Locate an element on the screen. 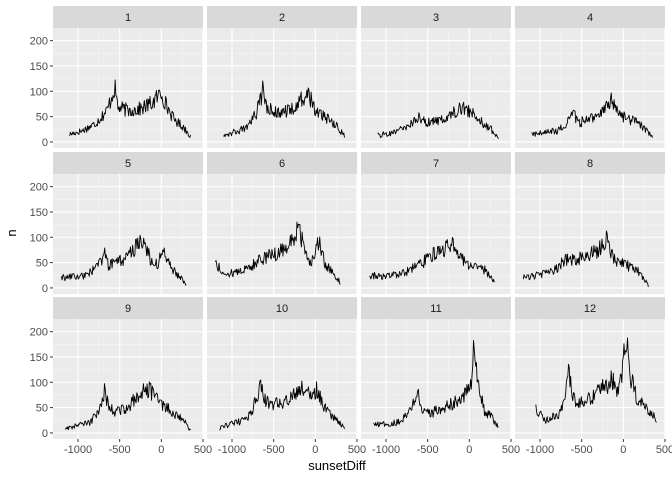 Image resolution: width=672 pixels, height=480 pixels. facet-strip-label: 3 is located at coordinates (436, 18).